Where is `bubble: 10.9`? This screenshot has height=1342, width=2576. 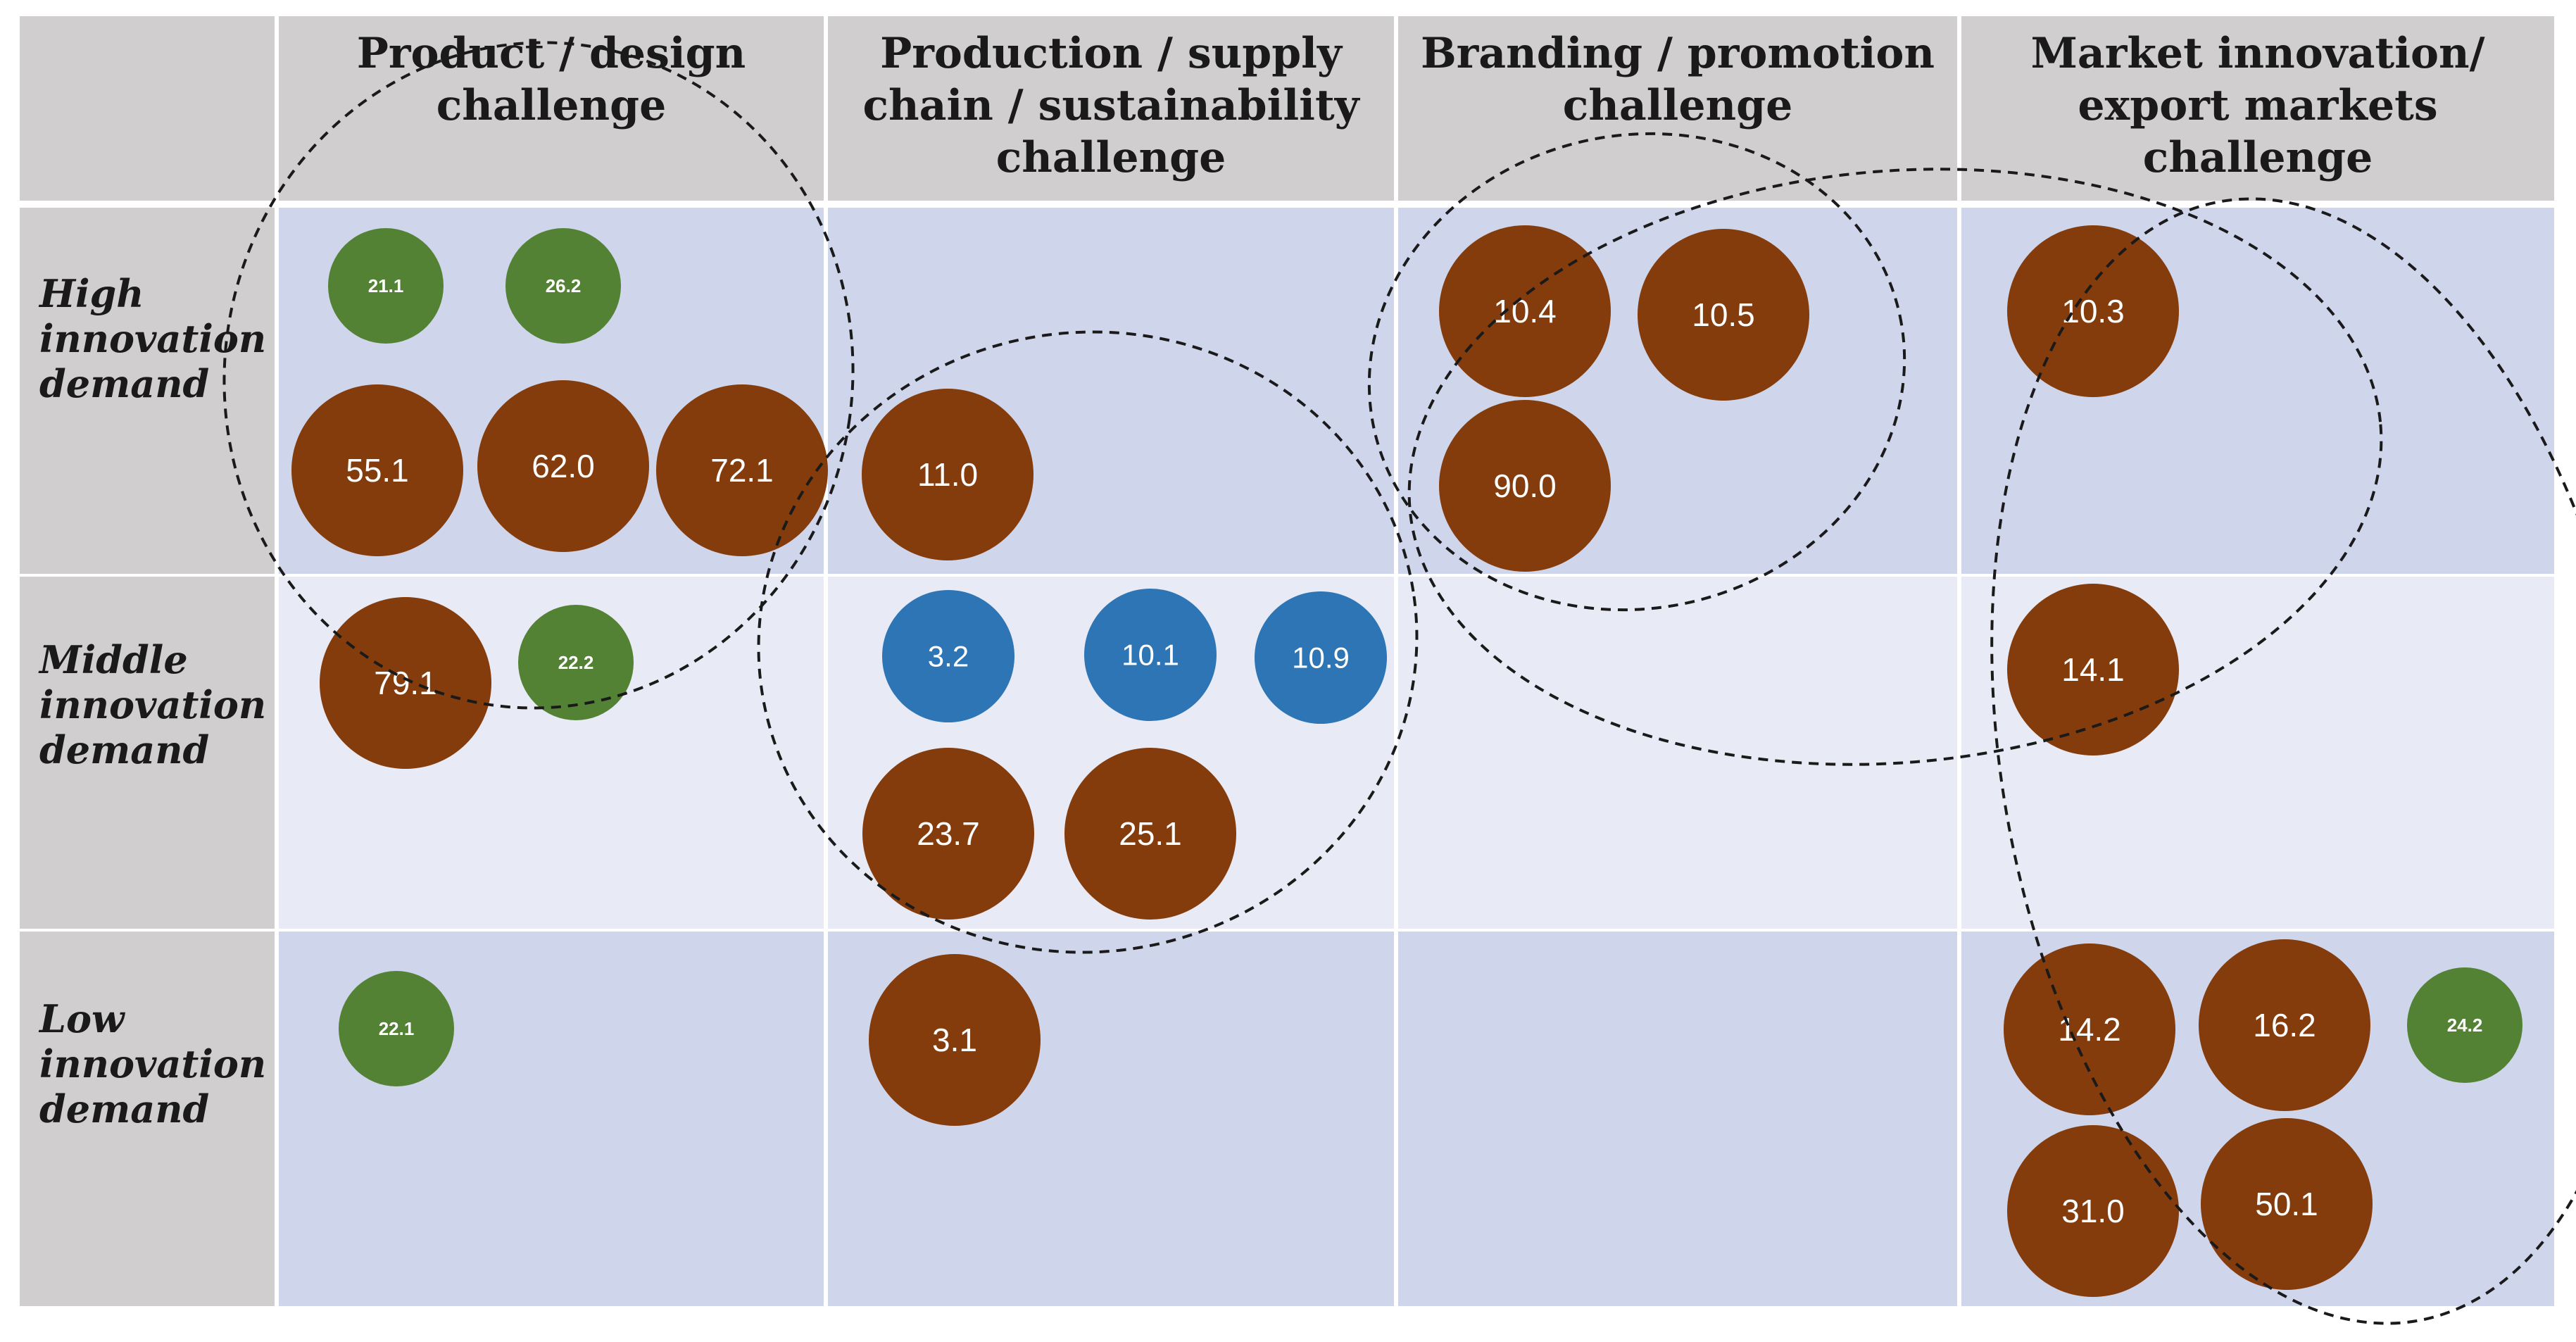
bubble: 10.9 is located at coordinates (1321, 657).